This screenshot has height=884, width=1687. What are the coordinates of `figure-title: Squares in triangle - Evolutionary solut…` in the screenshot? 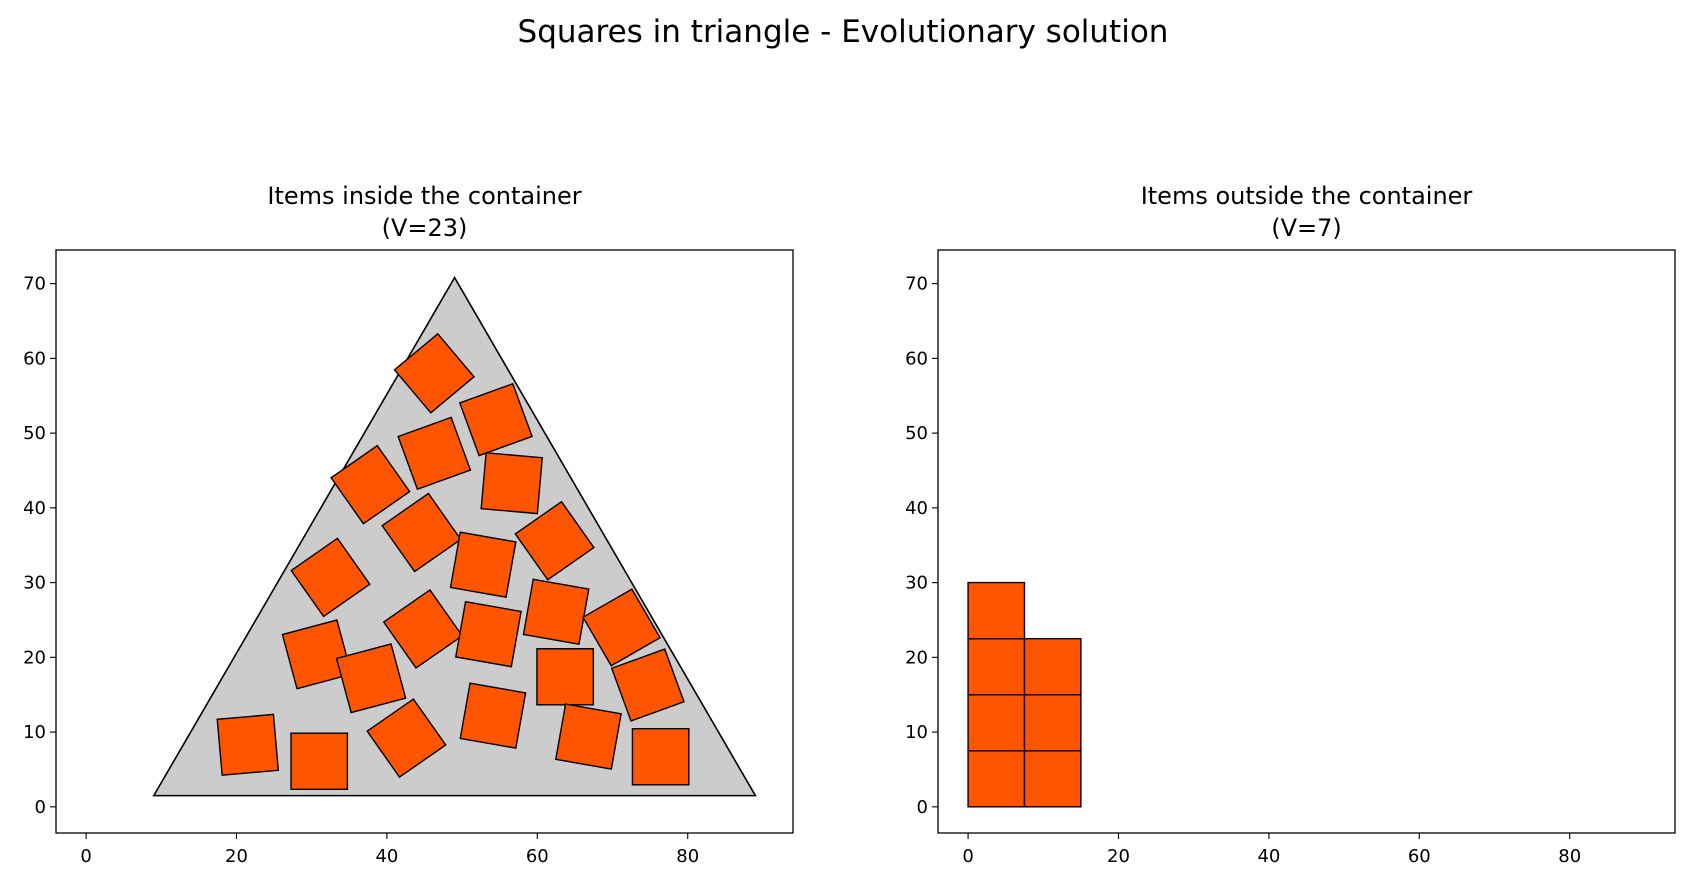 It's located at (843, 32).